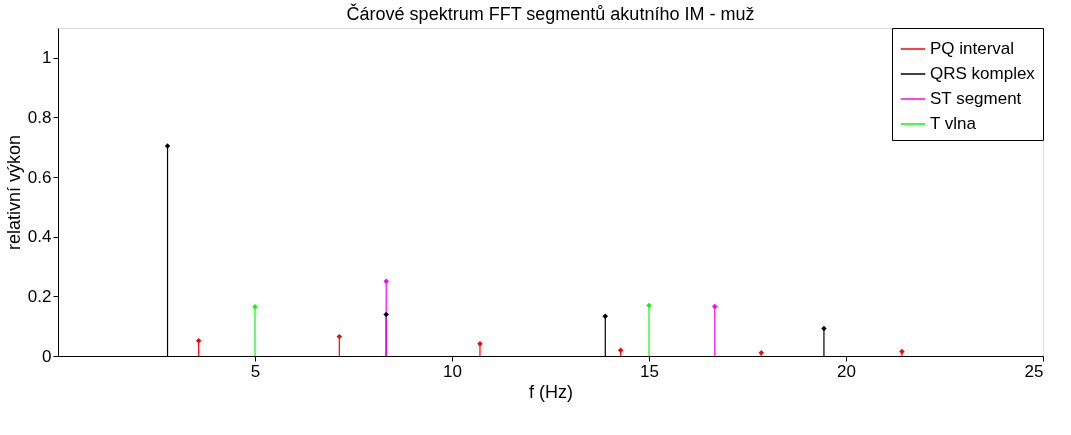 This screenshot has width=1071, height=435. Describe the element at coordinates (551, 391) in the screenshot. I see `x-axis-title: f (Hz)` at that location.